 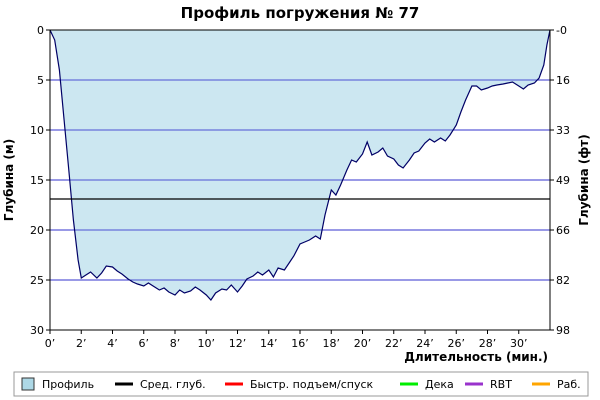 I want to click on legend-box, so click(x=301, y=384).